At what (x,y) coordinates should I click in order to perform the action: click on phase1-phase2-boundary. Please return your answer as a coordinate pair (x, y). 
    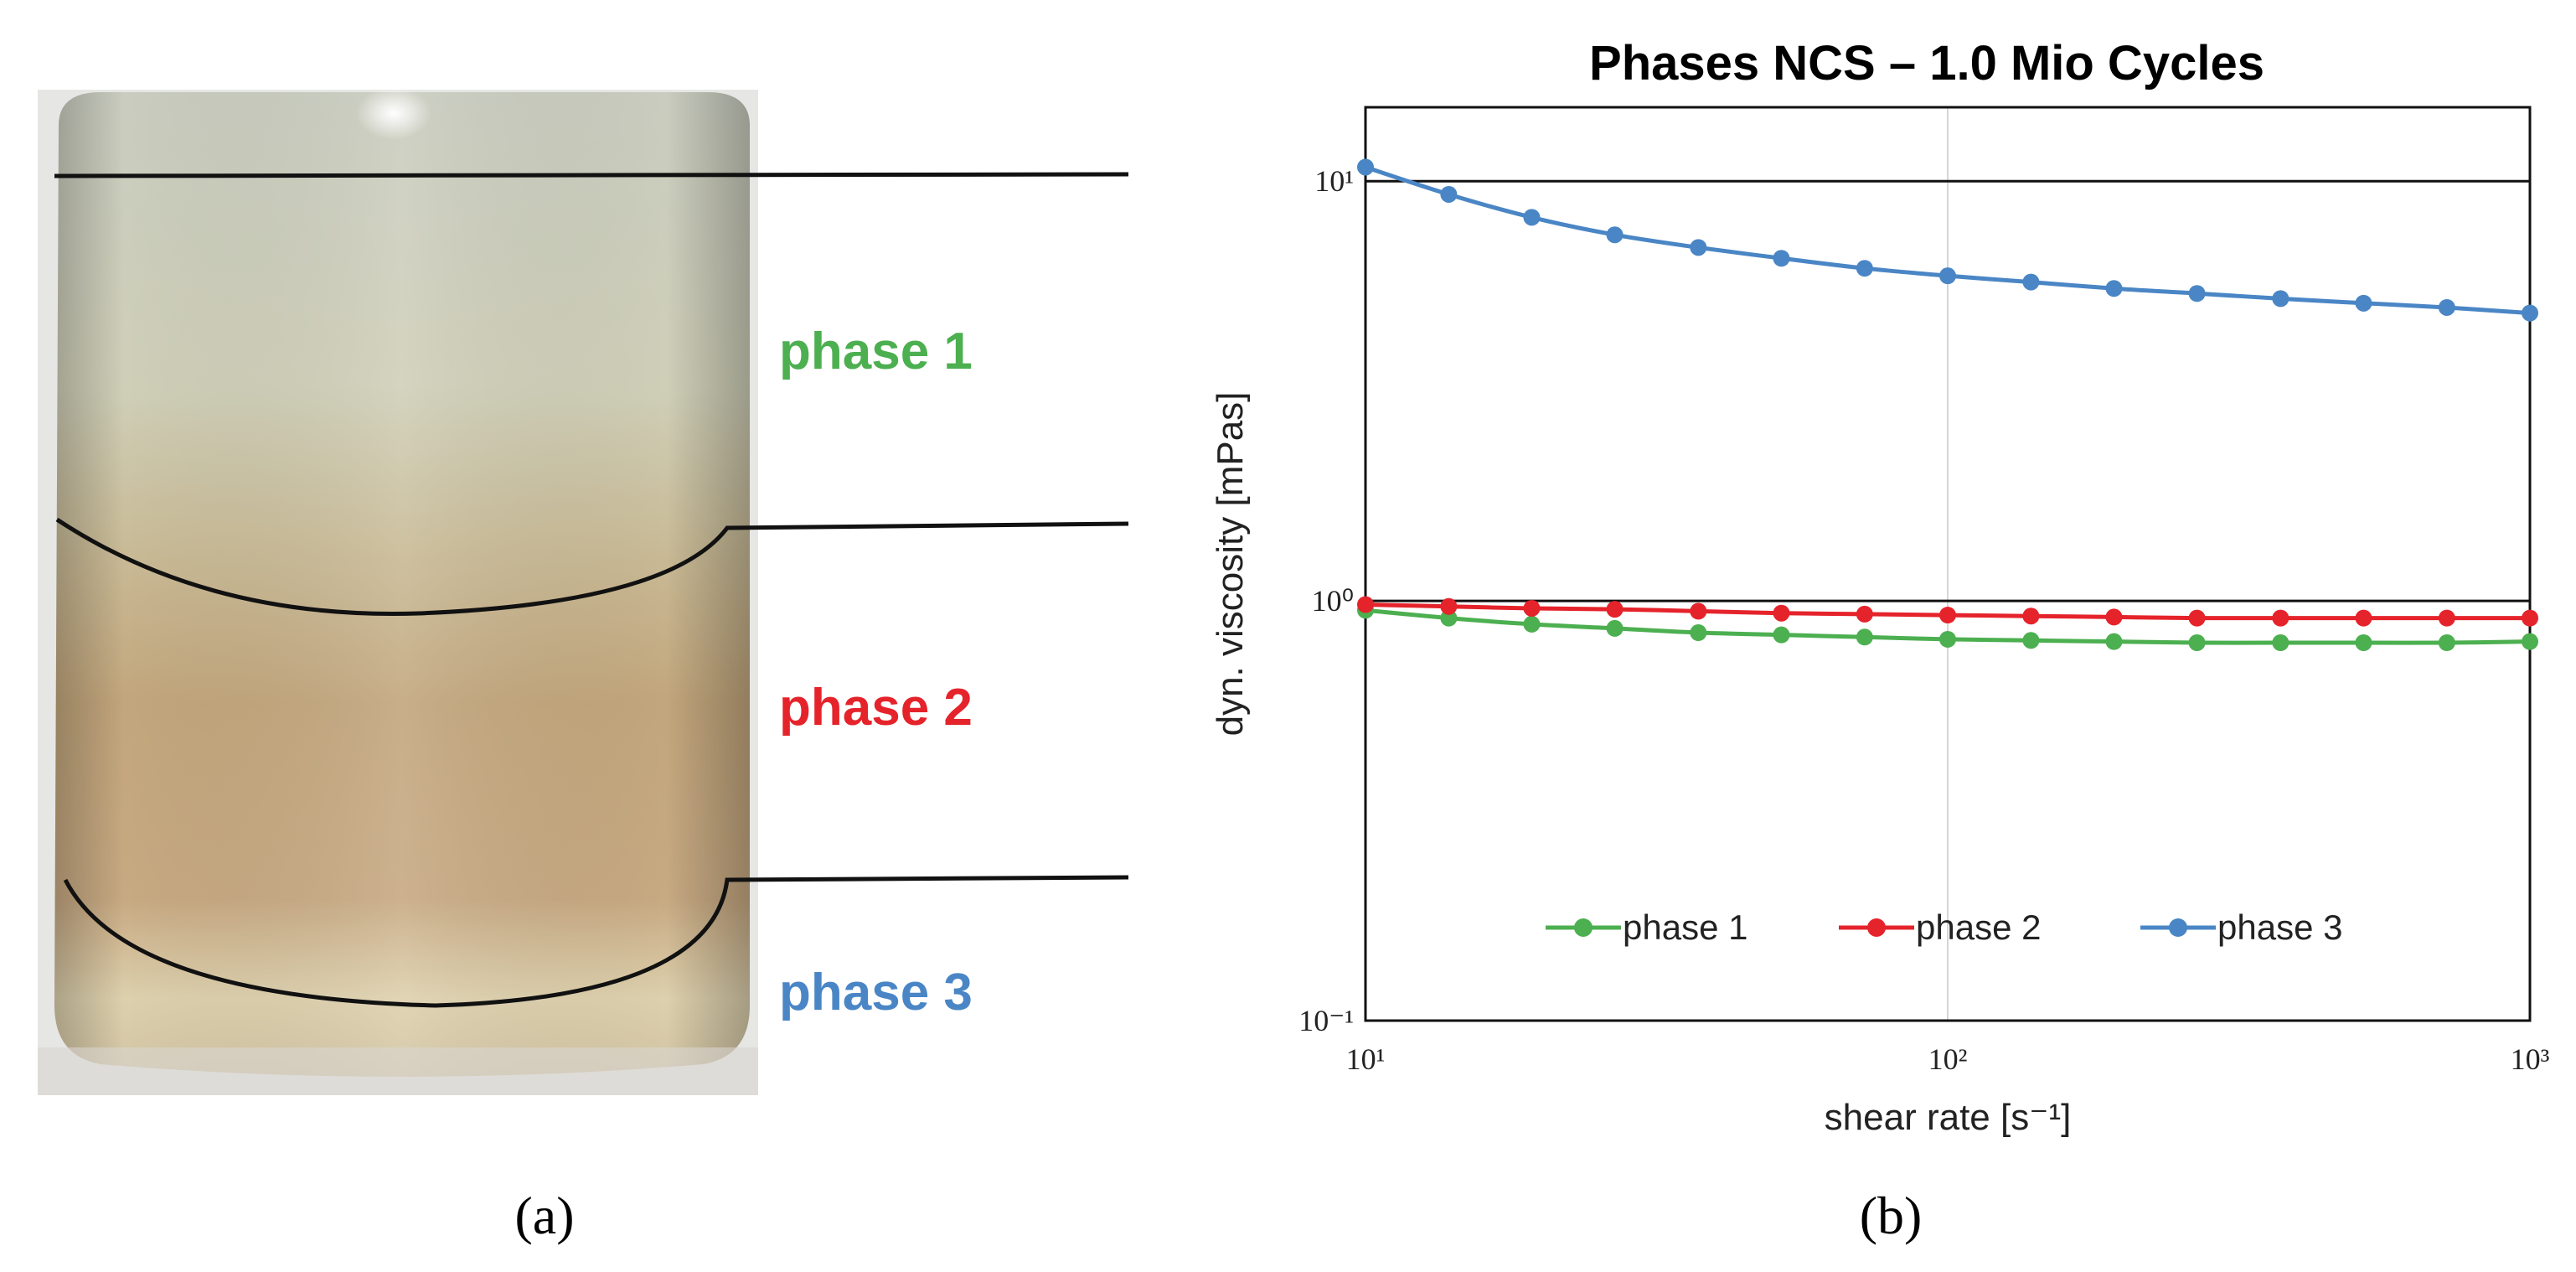
    Looking at the image, I should click on (592, 567).